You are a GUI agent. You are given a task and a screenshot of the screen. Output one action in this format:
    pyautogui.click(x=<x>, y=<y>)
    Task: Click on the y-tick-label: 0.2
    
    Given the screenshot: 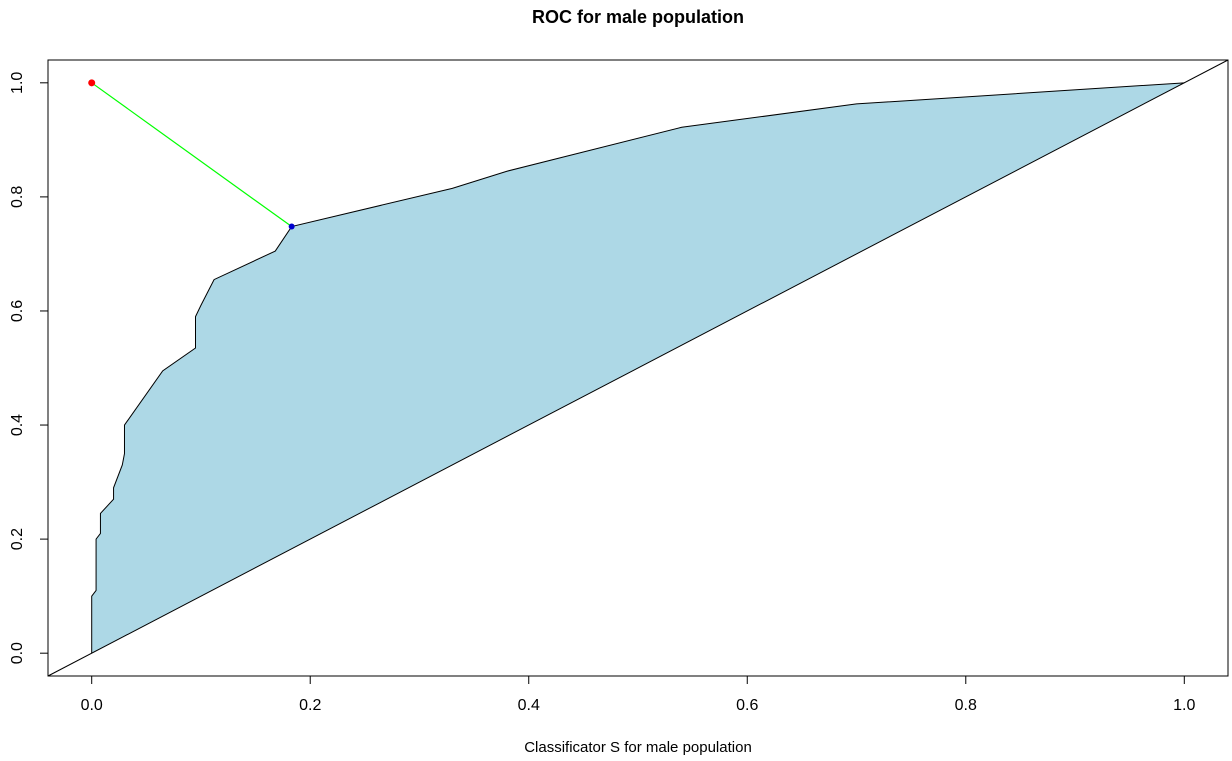 What is the action you would take?
    pyautogui.click(x=17, y=539)
    